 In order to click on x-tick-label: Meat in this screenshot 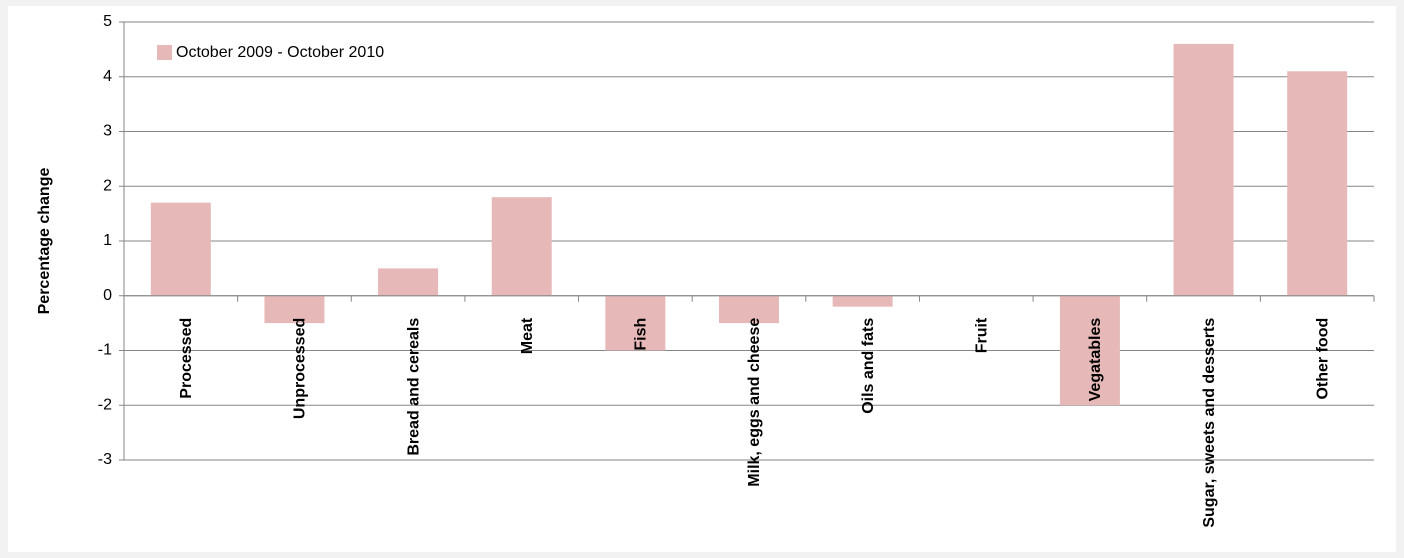, I will do `click(527, 335)`.